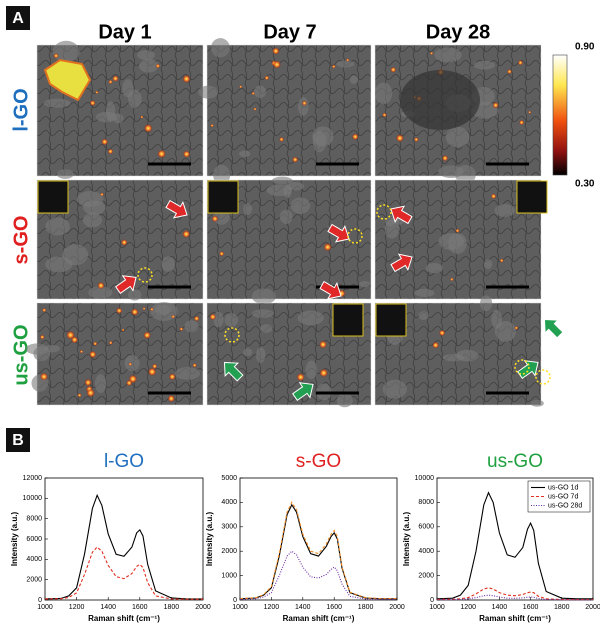  I want to click on signal-patch, so click(67, 80).